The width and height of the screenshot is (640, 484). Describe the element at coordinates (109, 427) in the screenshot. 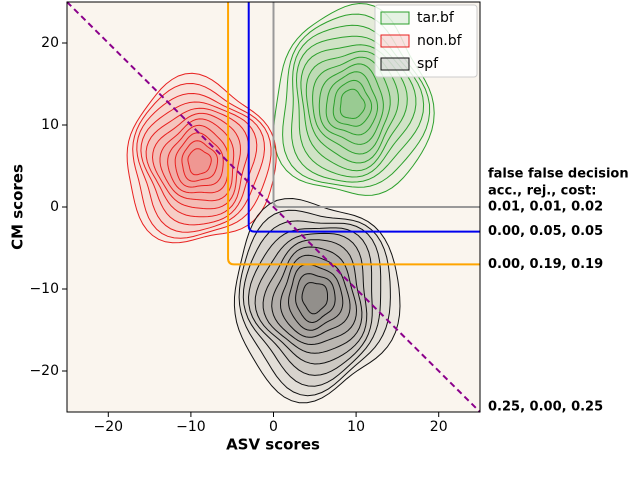

I see `x-tick-label: −20` at that location.